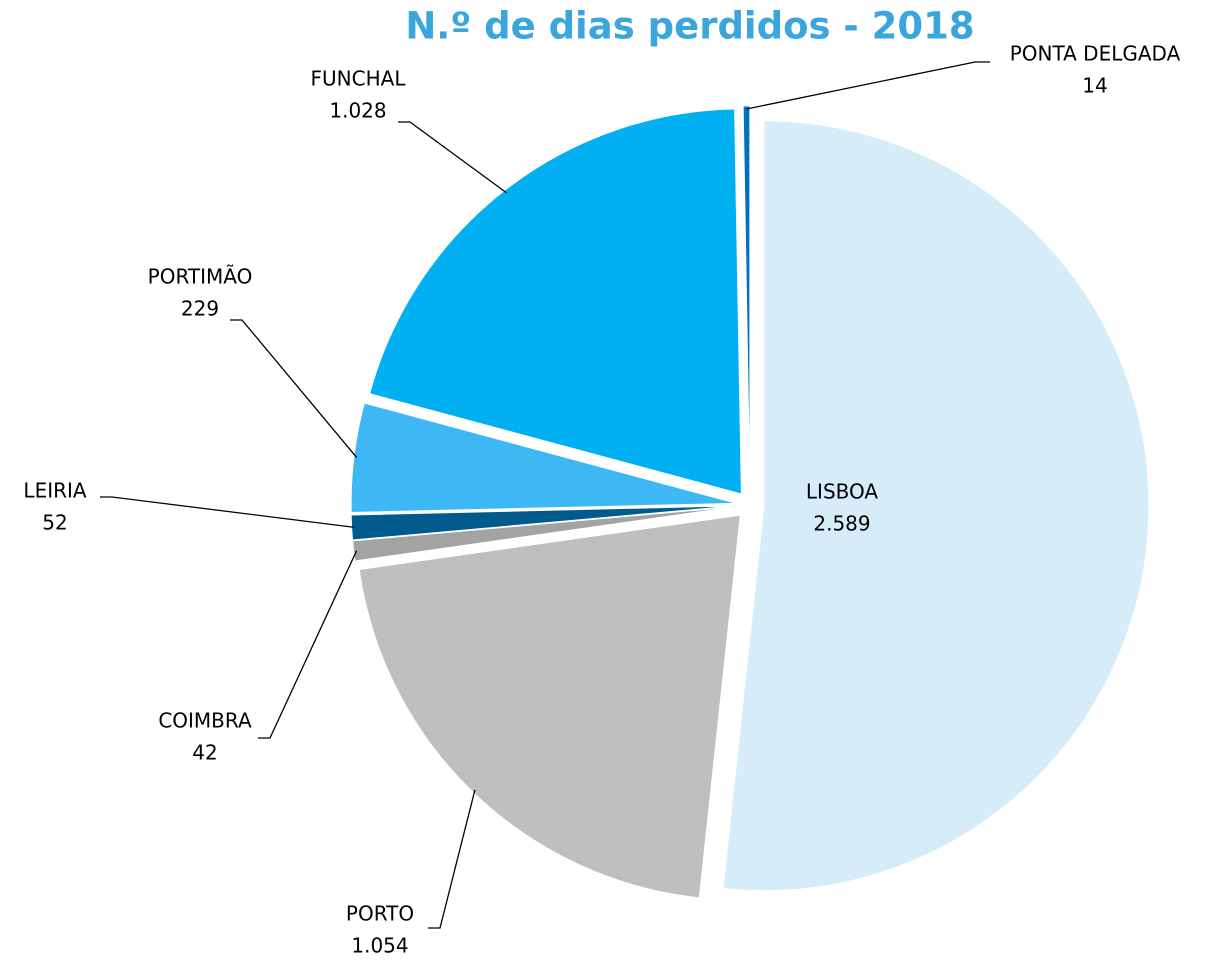 This screenshot has height=966, width=1206. I want to click on slice-value: 52, so click(54, 523).